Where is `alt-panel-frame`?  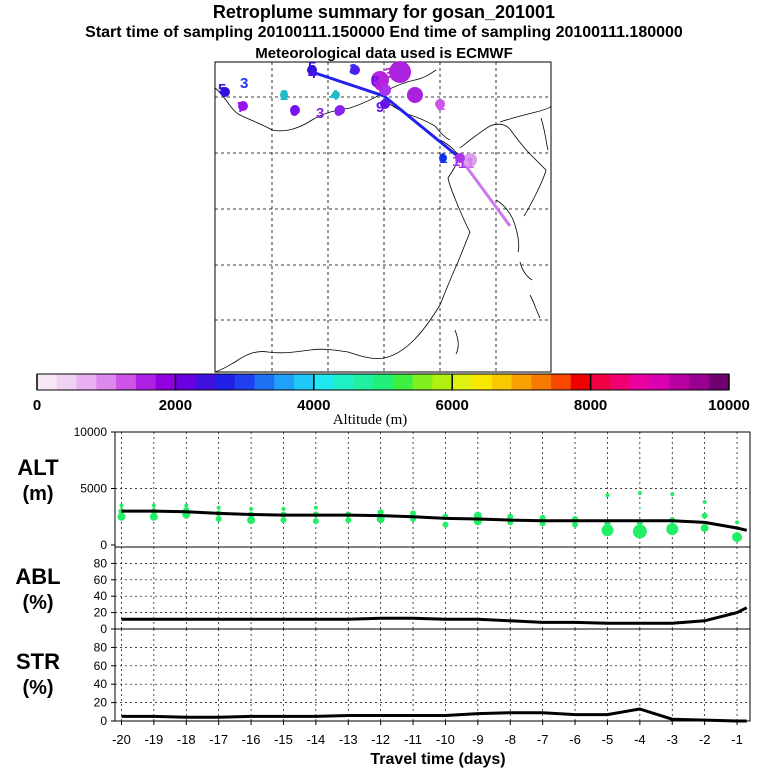 alt-panel-frame is located at coordinates (432, 489).